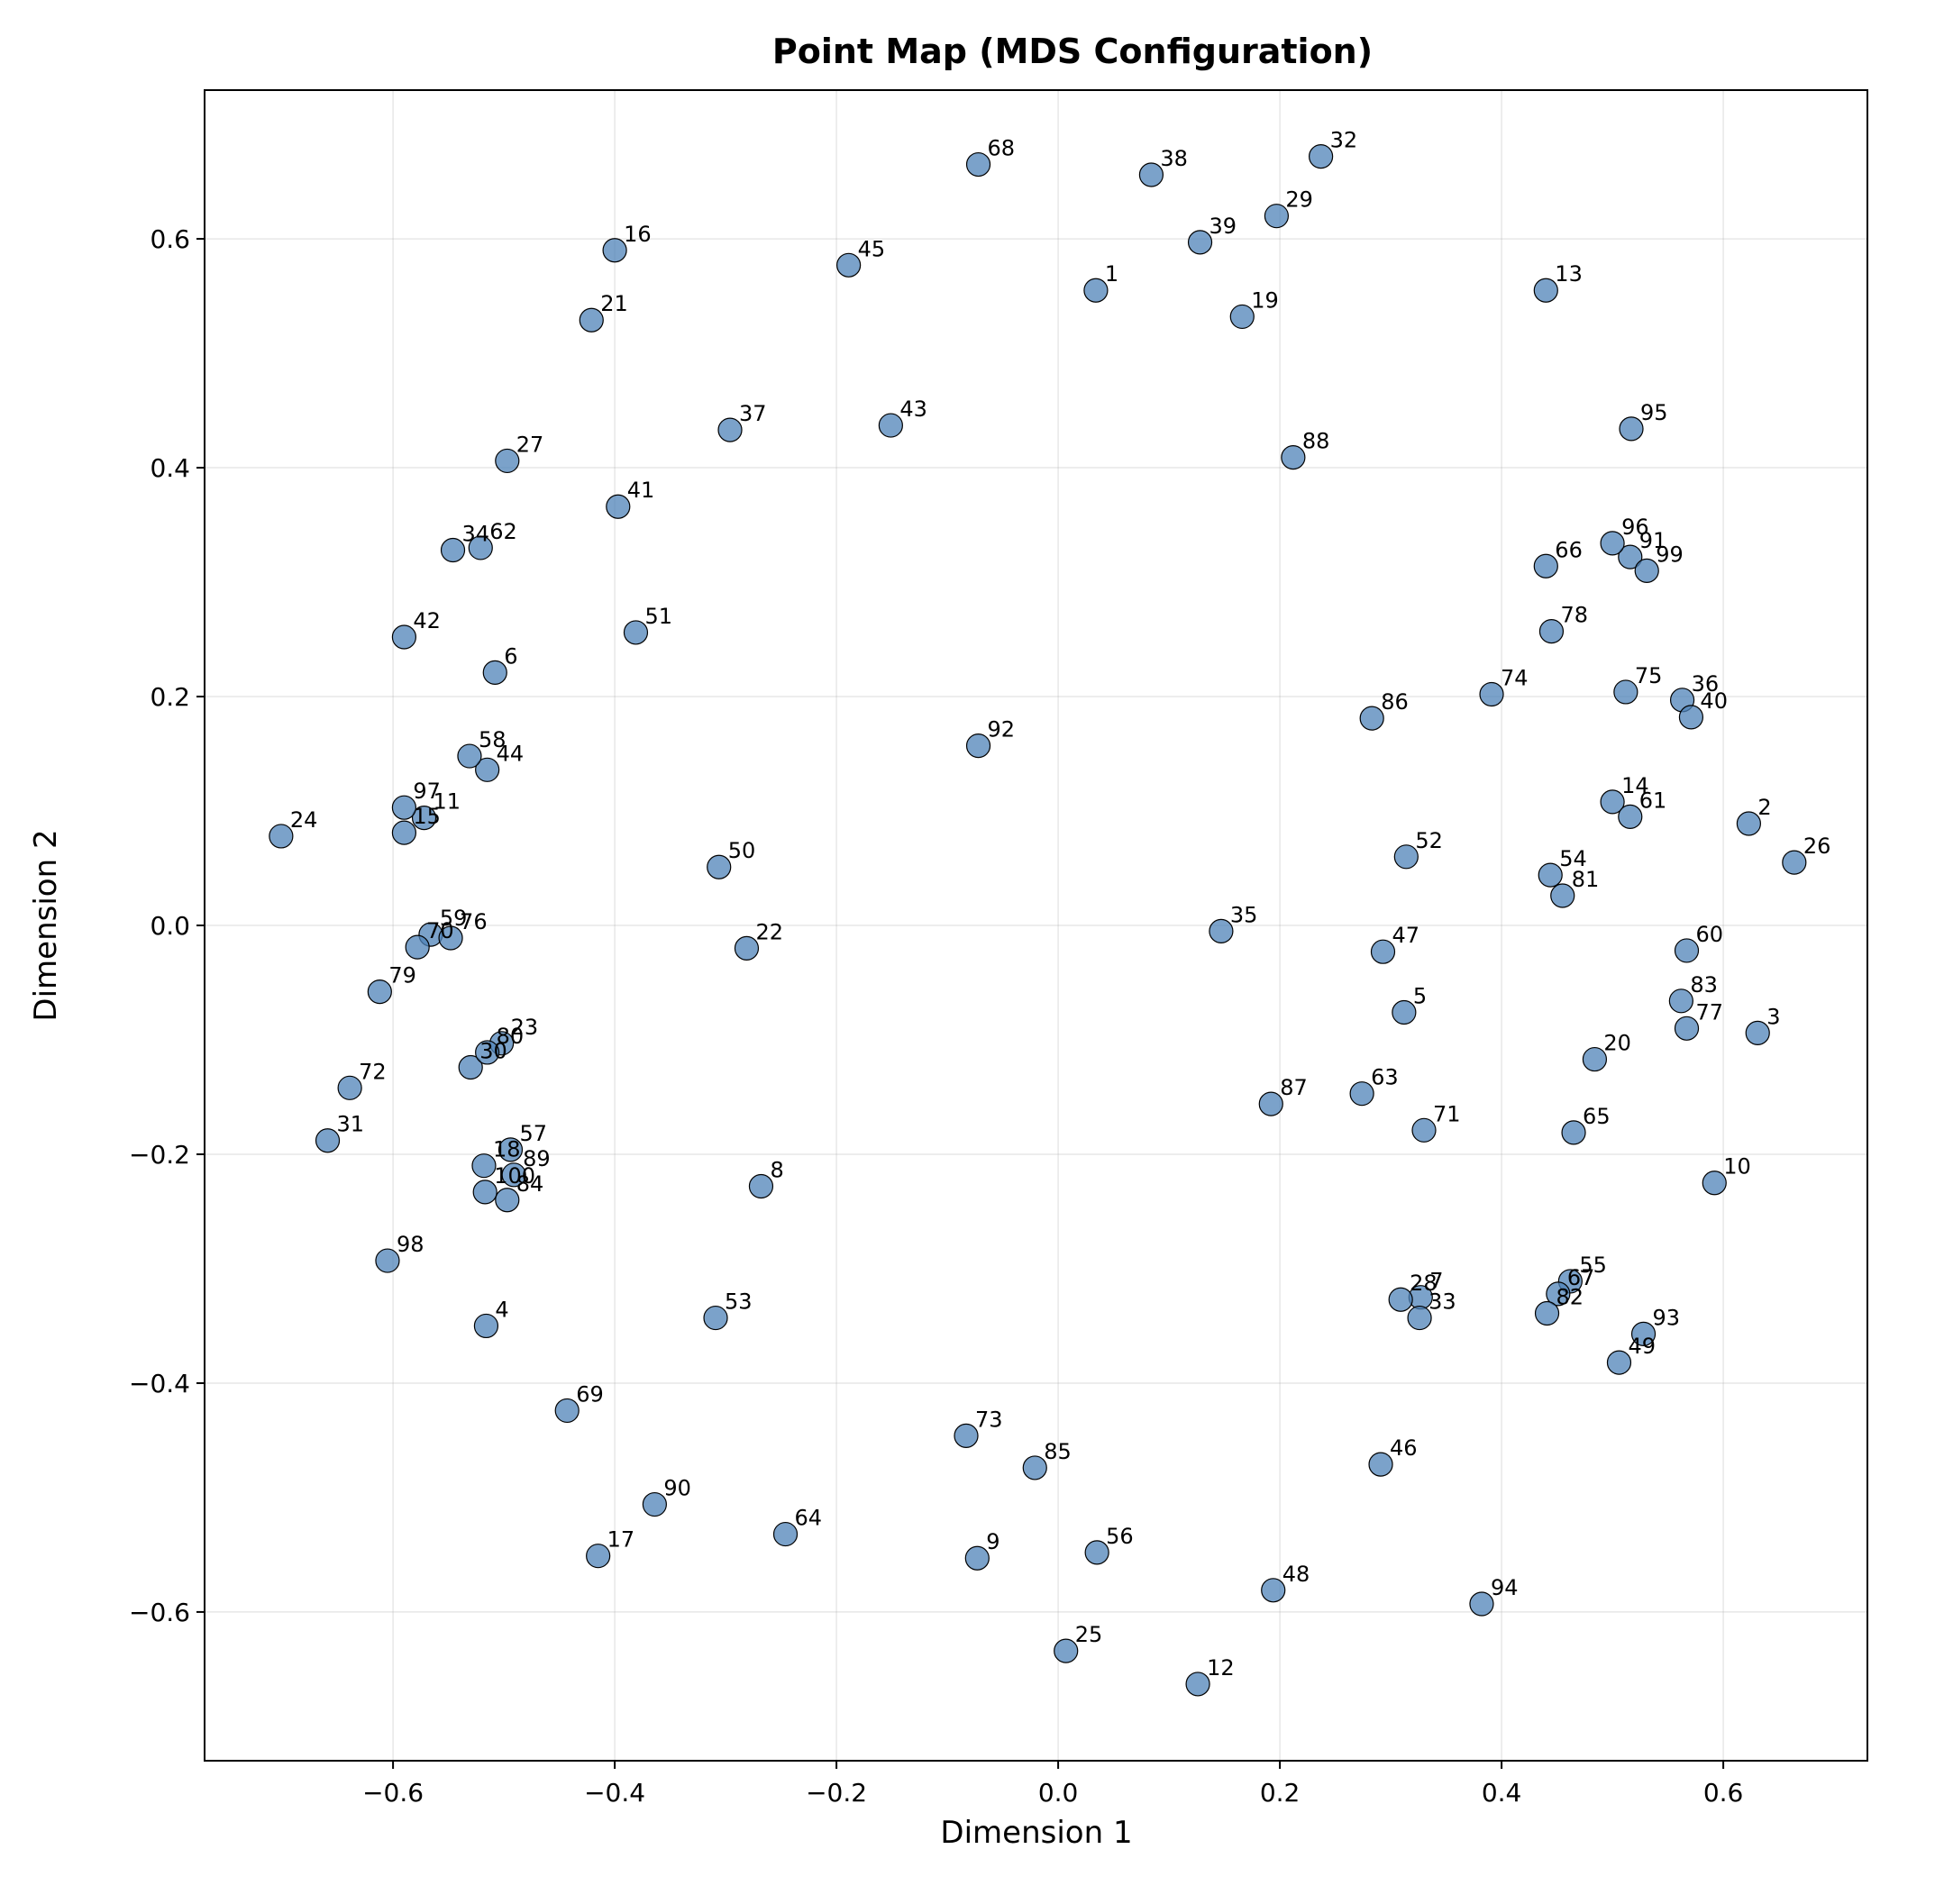 This screenshot has height=1904, width=1935. What do you see at coordinates (1395, 702) in the screenshot?
I see `point-label-86: 86` at bounding box center [1395, 702].